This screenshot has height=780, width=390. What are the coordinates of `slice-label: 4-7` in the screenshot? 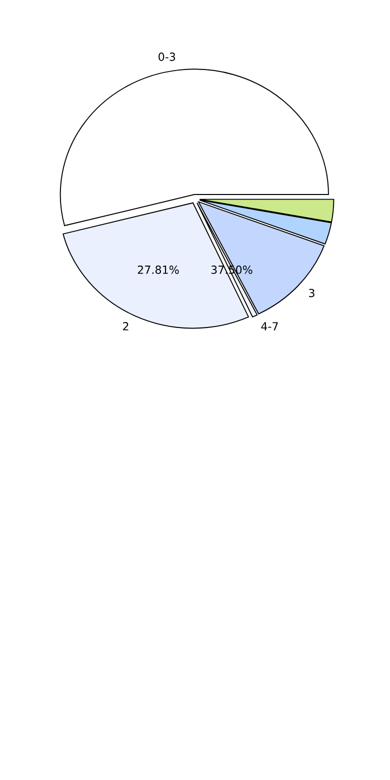 It's located at (269, 326).